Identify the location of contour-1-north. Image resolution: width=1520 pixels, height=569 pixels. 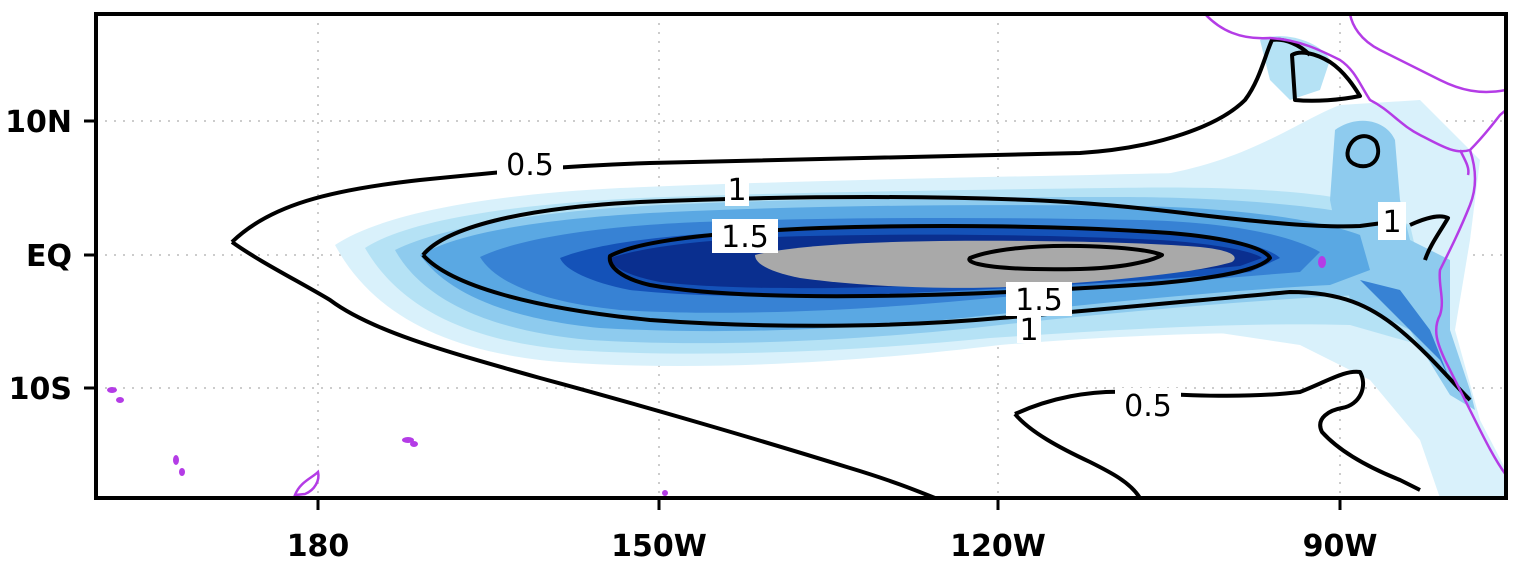
(906, 226).